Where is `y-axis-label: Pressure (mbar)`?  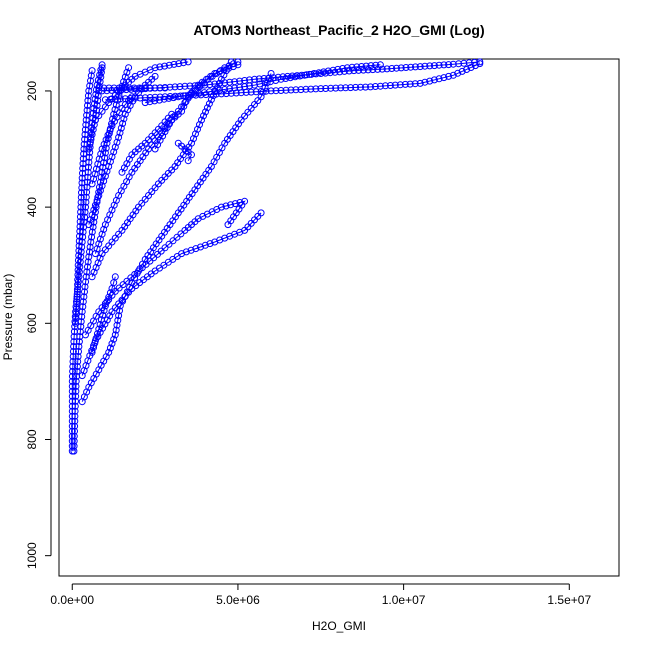
y-axis-label: Pressure (mbar) is located at coordinates (8, 317).